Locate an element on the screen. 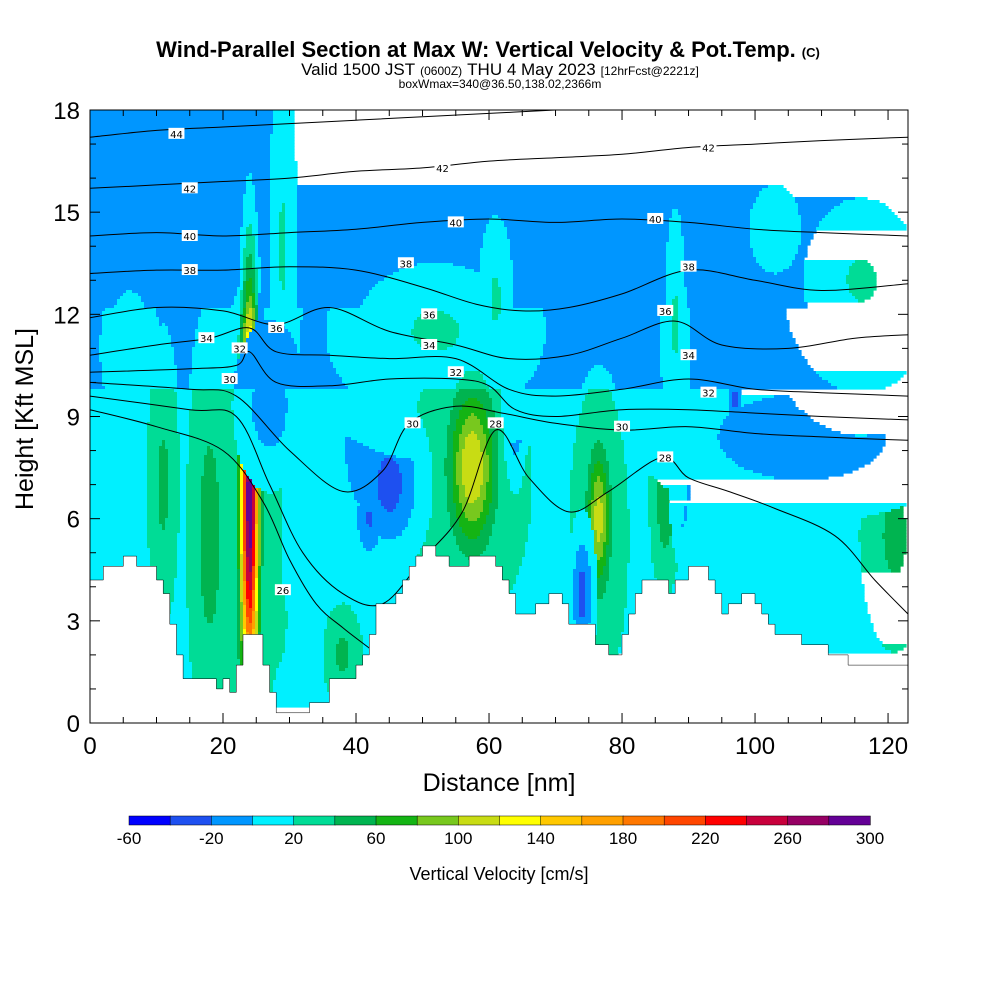 This screenshot has height=1000, width=1000. theta-label: 26 is located at coordinates (282, 590).